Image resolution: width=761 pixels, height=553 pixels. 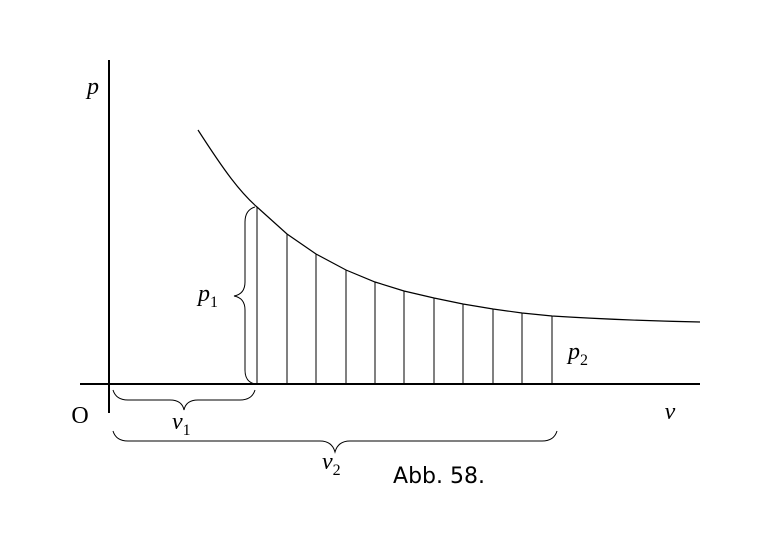 What do you see at coordinates (79, 416) in the screenshot?
I see `origin-label: O` at bounding box center [79, 416].